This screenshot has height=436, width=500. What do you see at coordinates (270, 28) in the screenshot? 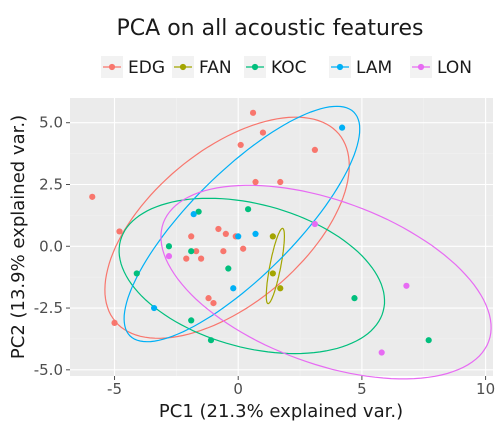
I see `chart-title: PCA on all acoustic features` at bounding box center [270, 28].